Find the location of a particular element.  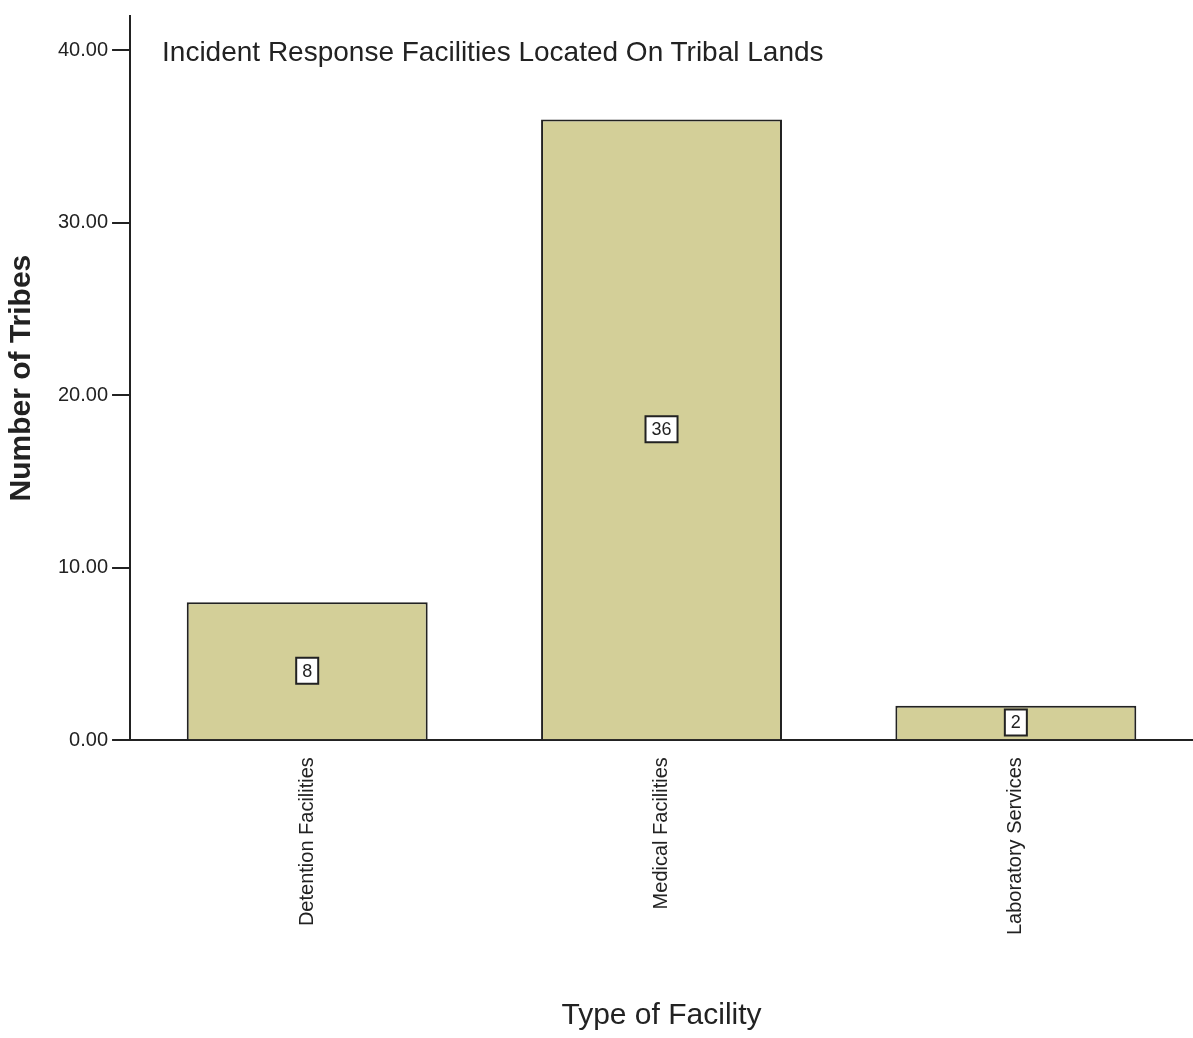

y-tick-label: 30.00 is located at coordinates (83, 221).